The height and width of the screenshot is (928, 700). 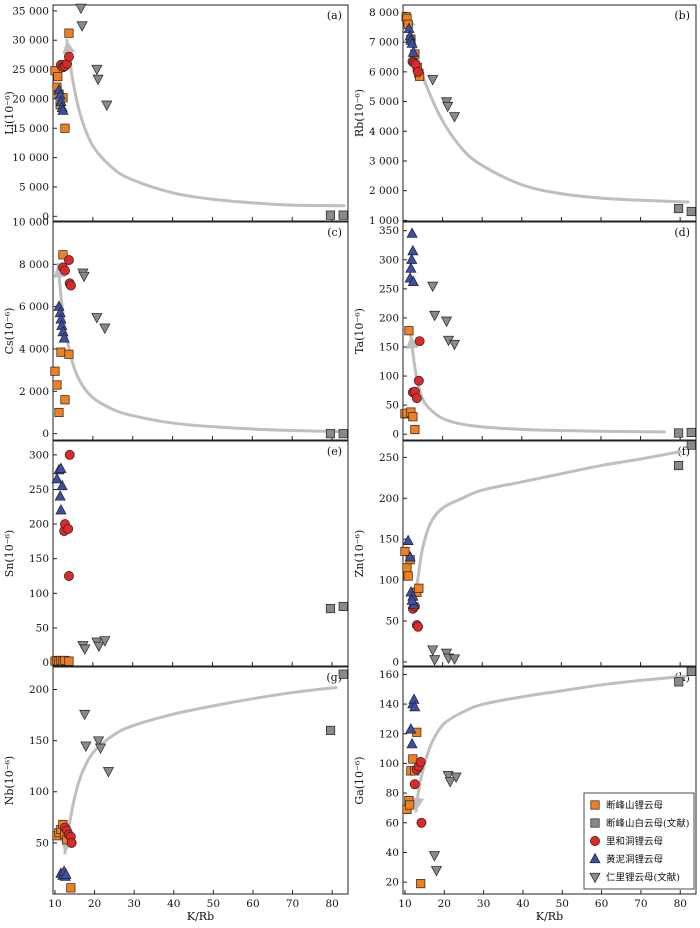 I want to click on y-tick-label: 4 000, so click(x=34, y=349).